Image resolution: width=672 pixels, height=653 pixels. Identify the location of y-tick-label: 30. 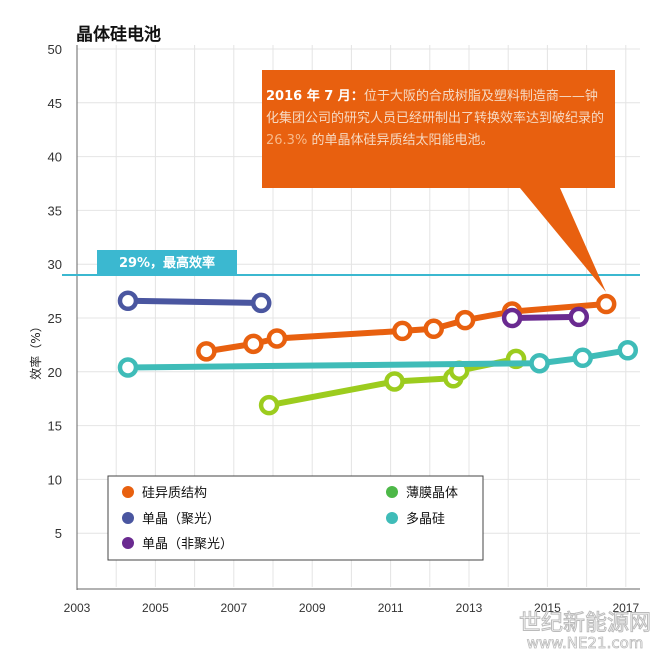
(55, 264).